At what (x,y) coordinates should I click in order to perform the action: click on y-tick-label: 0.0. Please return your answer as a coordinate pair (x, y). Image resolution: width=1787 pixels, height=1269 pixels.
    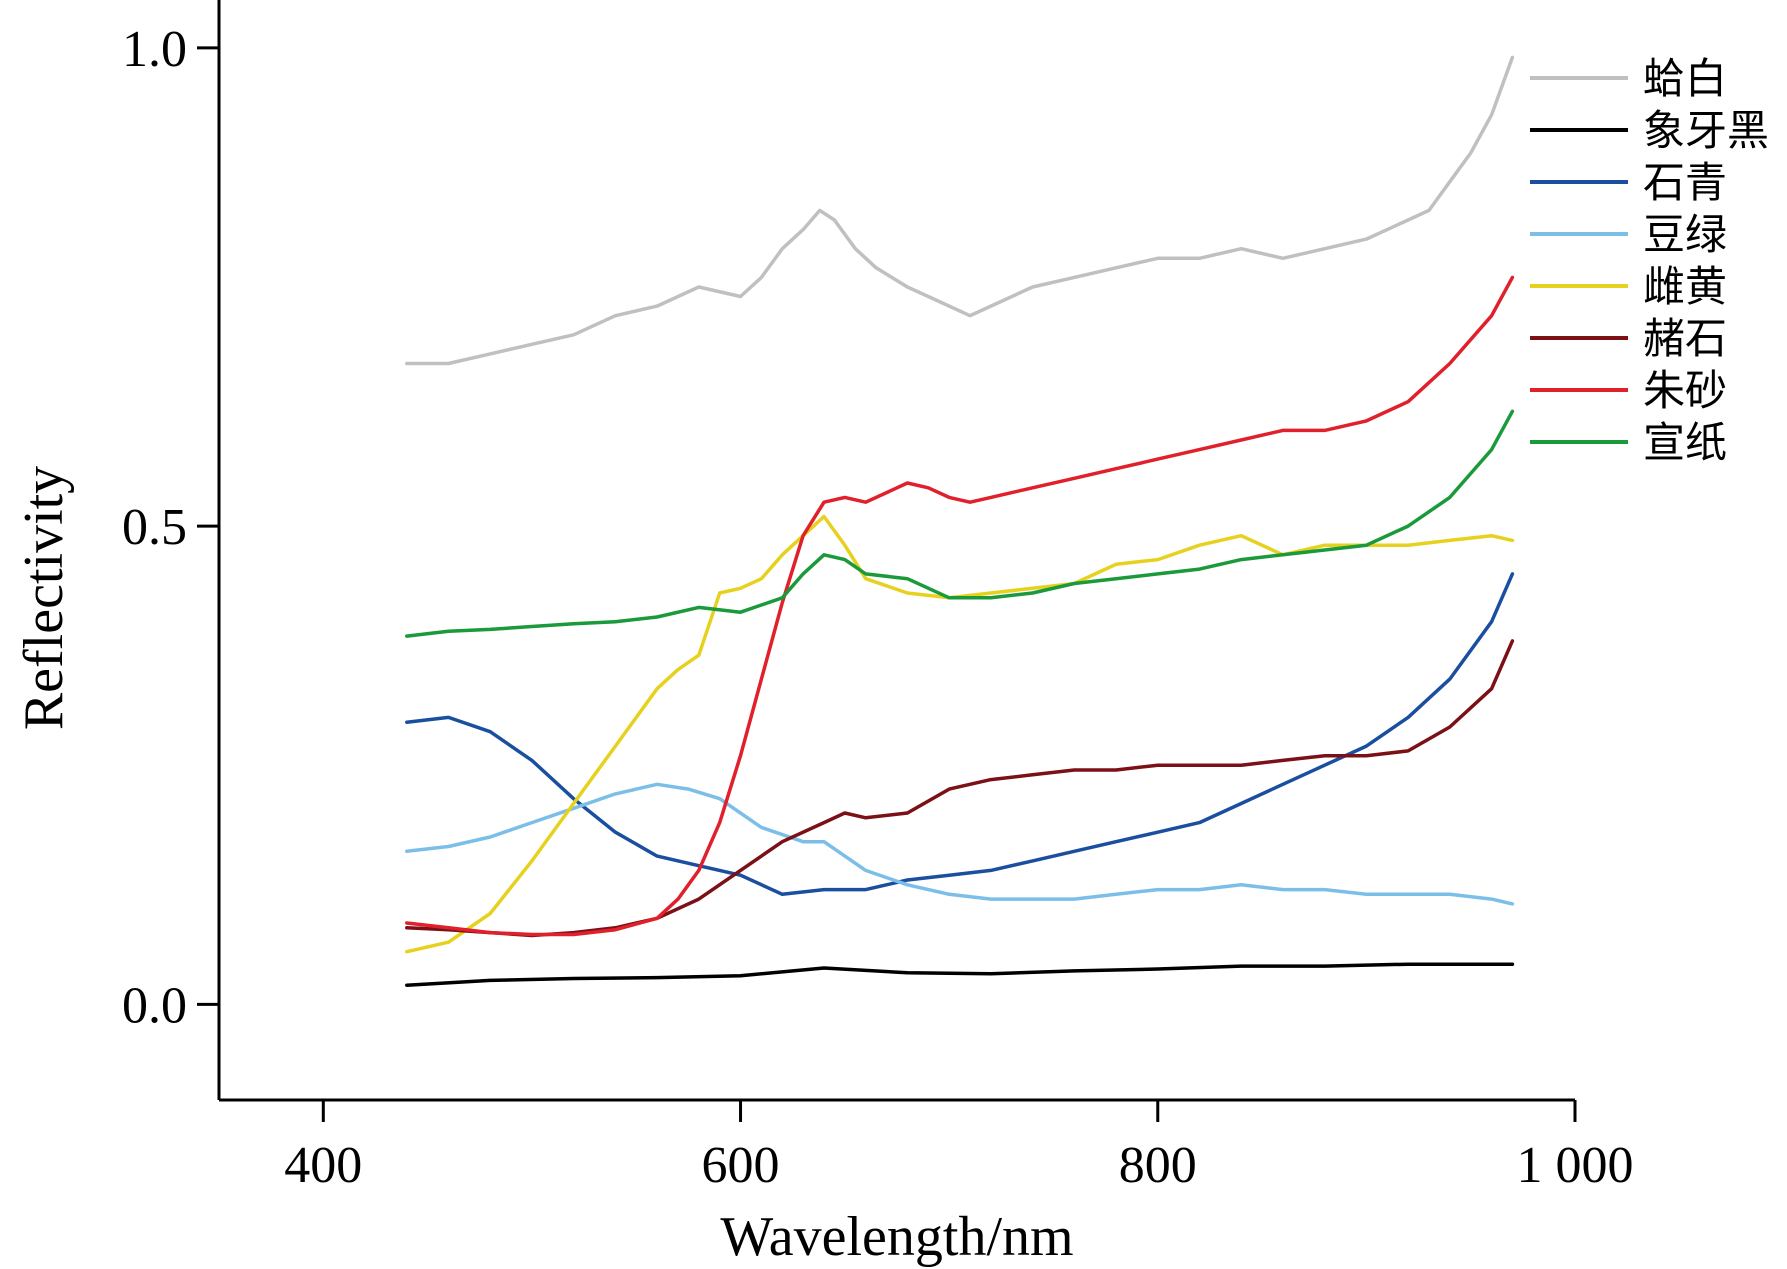
    Looking at the image, I should click on (154, 1005).